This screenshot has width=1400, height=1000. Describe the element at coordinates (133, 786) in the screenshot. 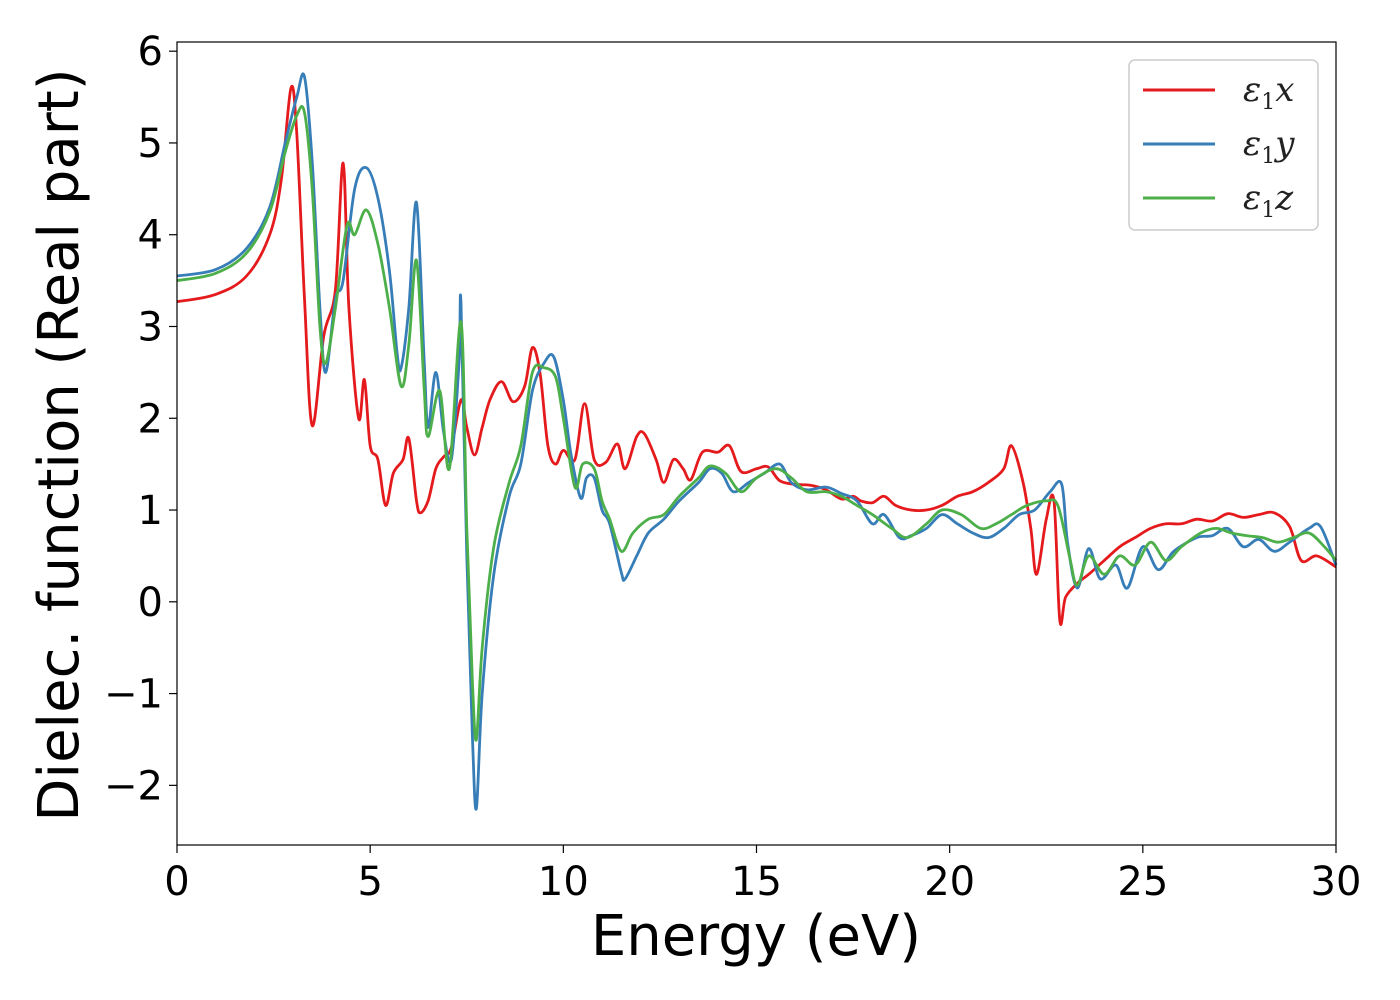

I see `y-tick-label: −2` at that location.